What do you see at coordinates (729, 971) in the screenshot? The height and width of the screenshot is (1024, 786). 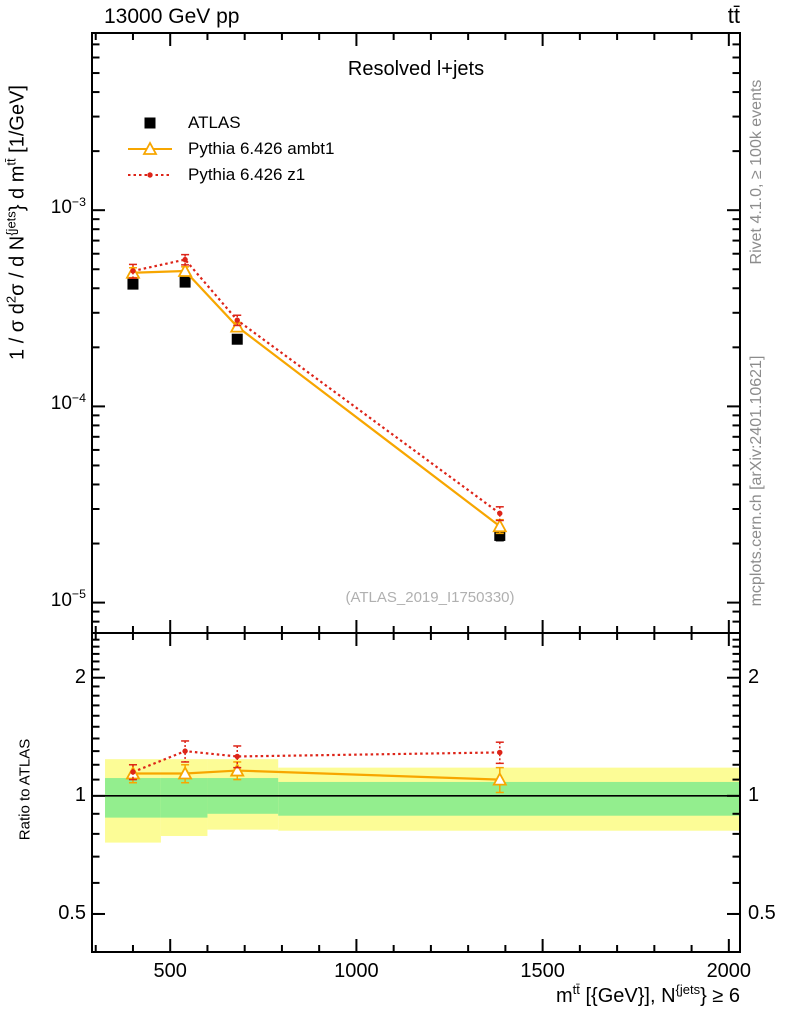 I see `x-tick-label-2000: 2000` at bounding box center [729, 971].